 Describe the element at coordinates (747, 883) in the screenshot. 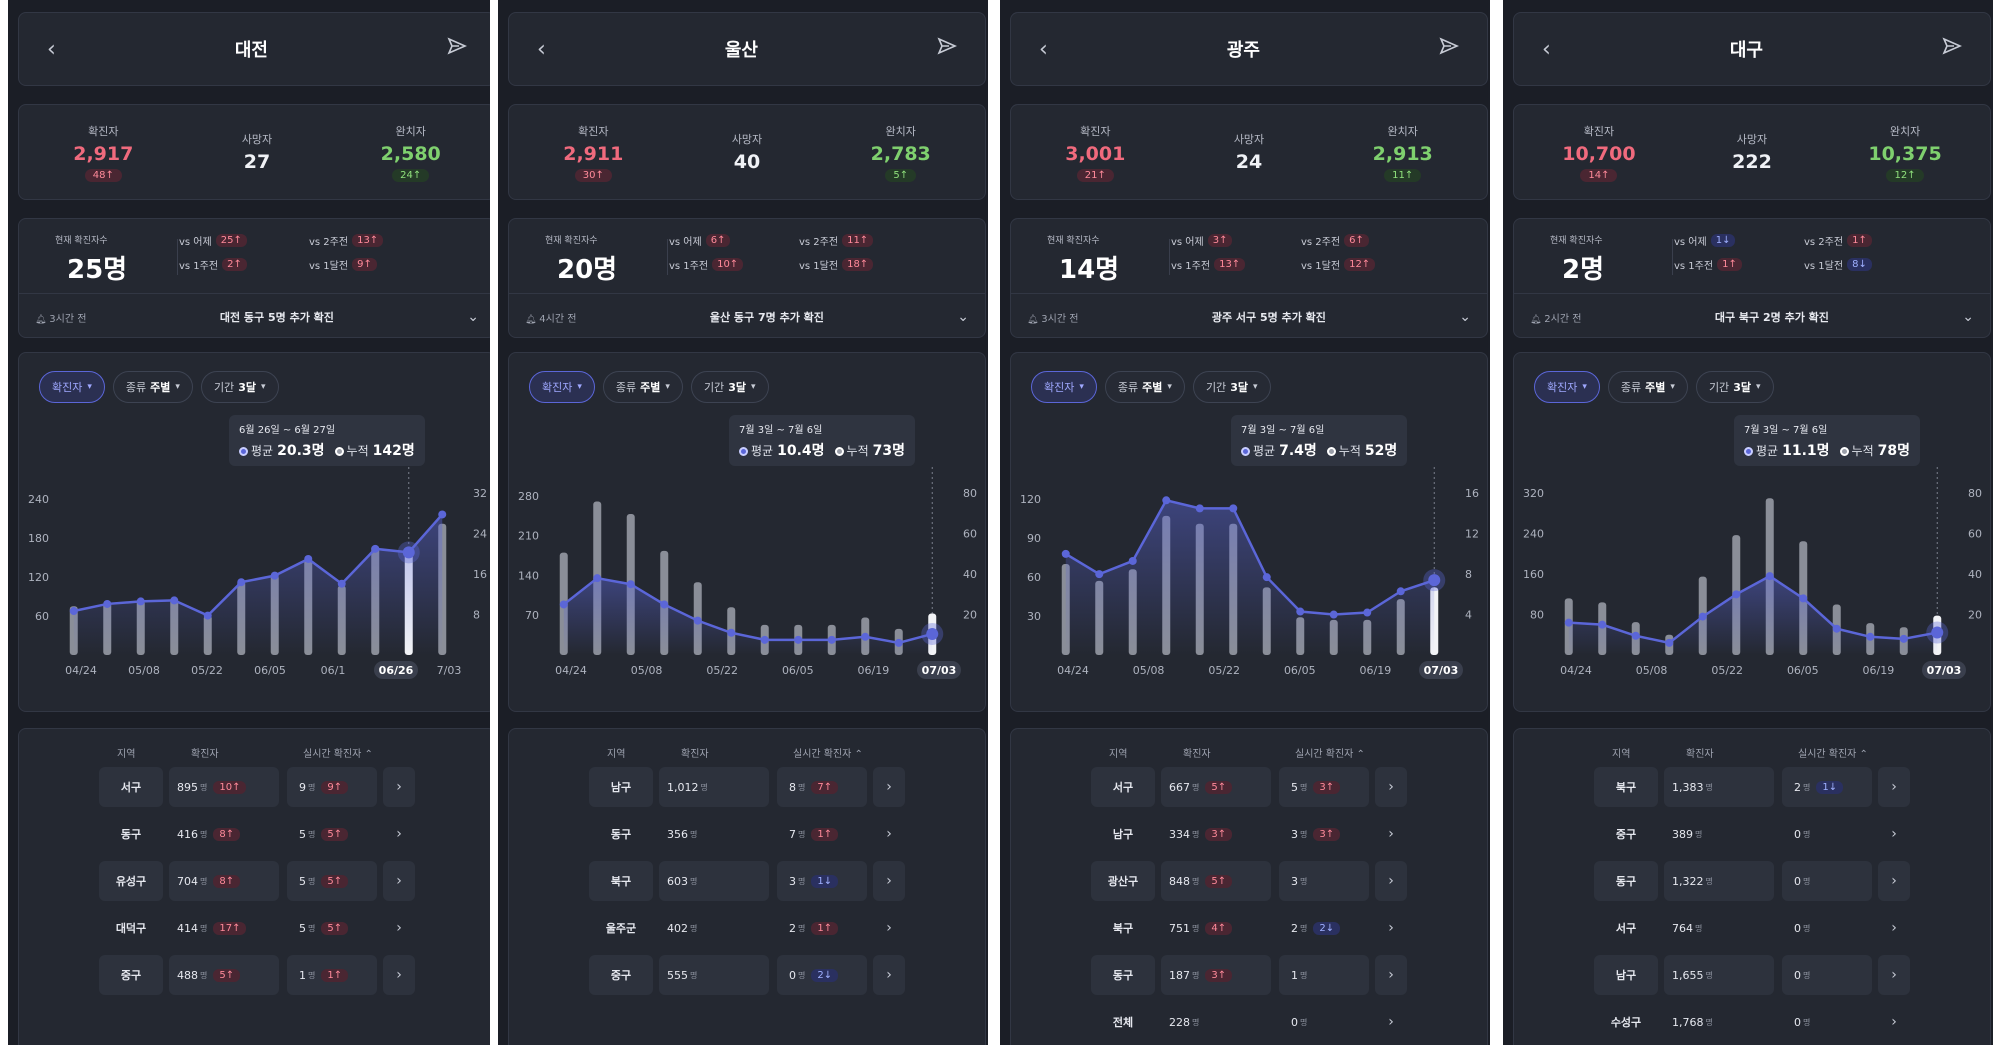

I see `table-row: 북구 603 명 3 명 1↓ ›` at that location.